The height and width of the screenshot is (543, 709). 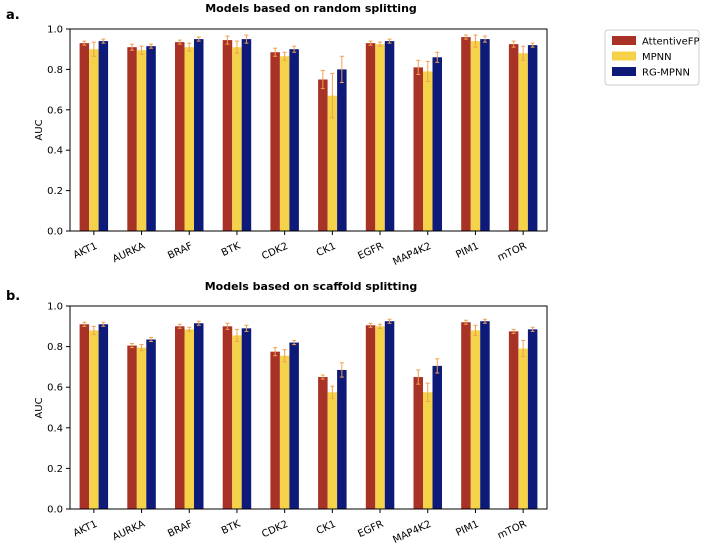 I want to click on panel-a-bar-mpnn-aurka, so click(x=141, y=141).